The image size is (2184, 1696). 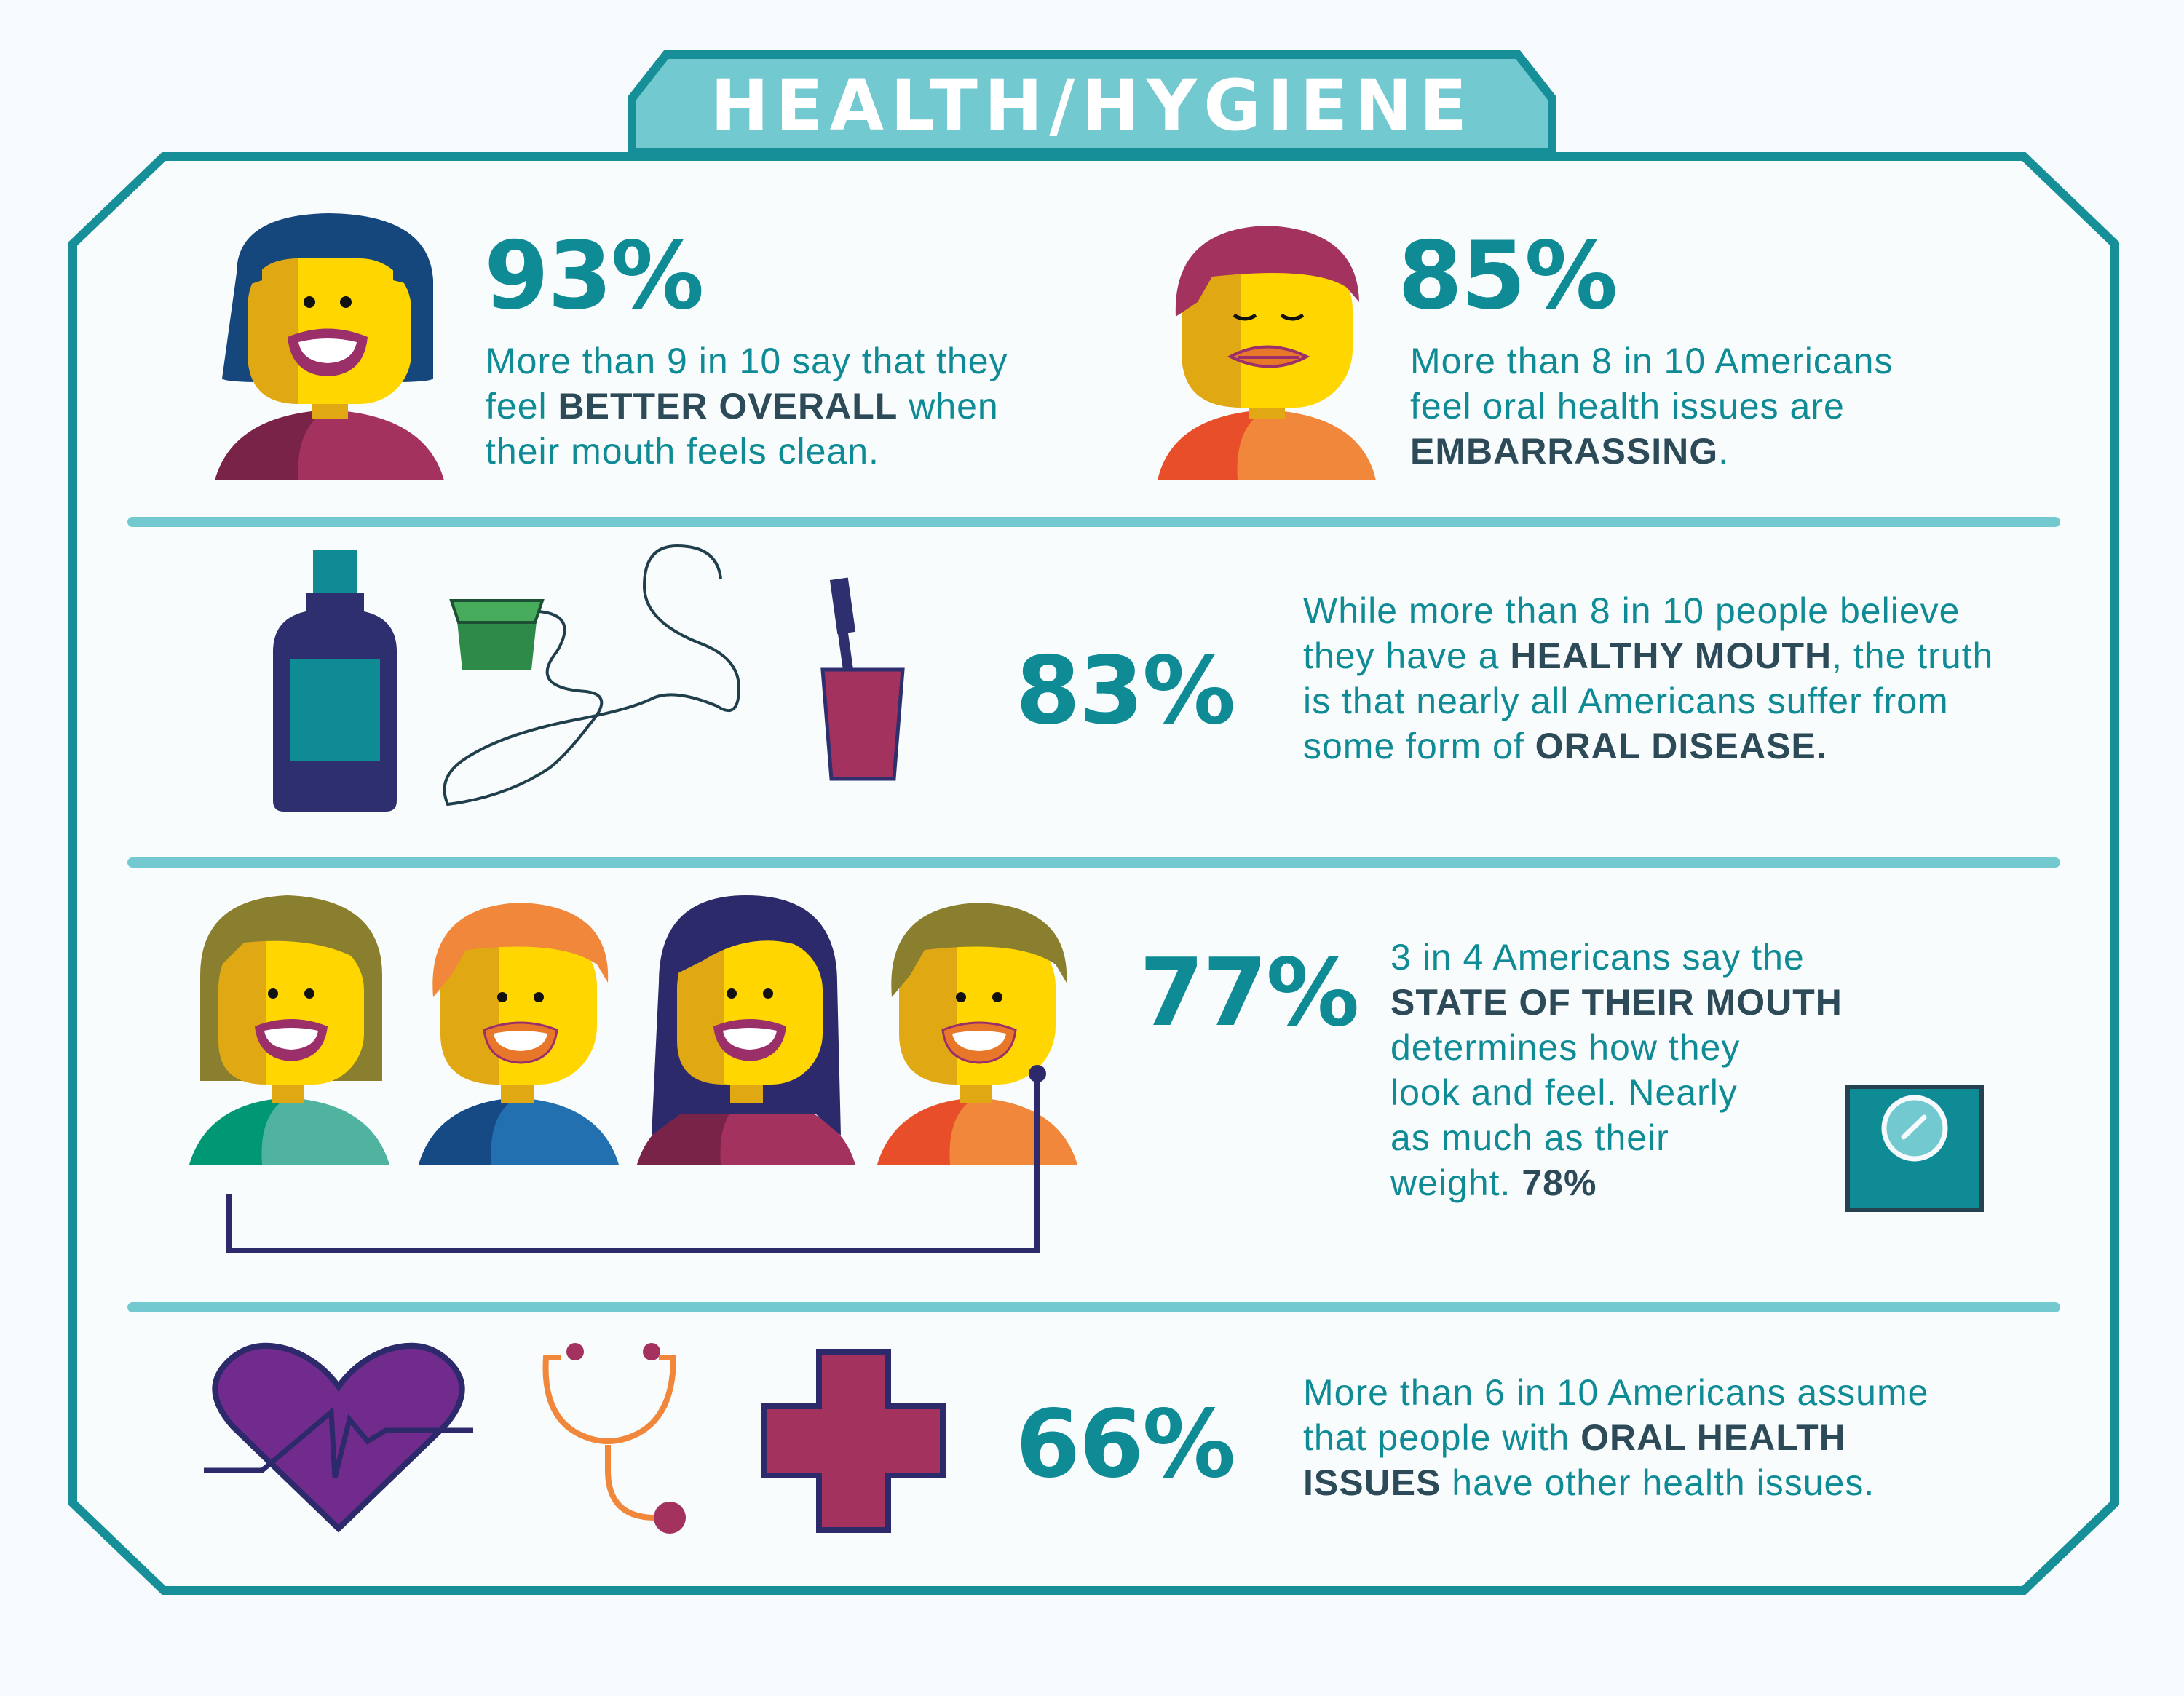 What do you see at coordinates (862, 679) in the screenshot?
I see `toothbrush-cup-icon` at bounding box center [862, 679].